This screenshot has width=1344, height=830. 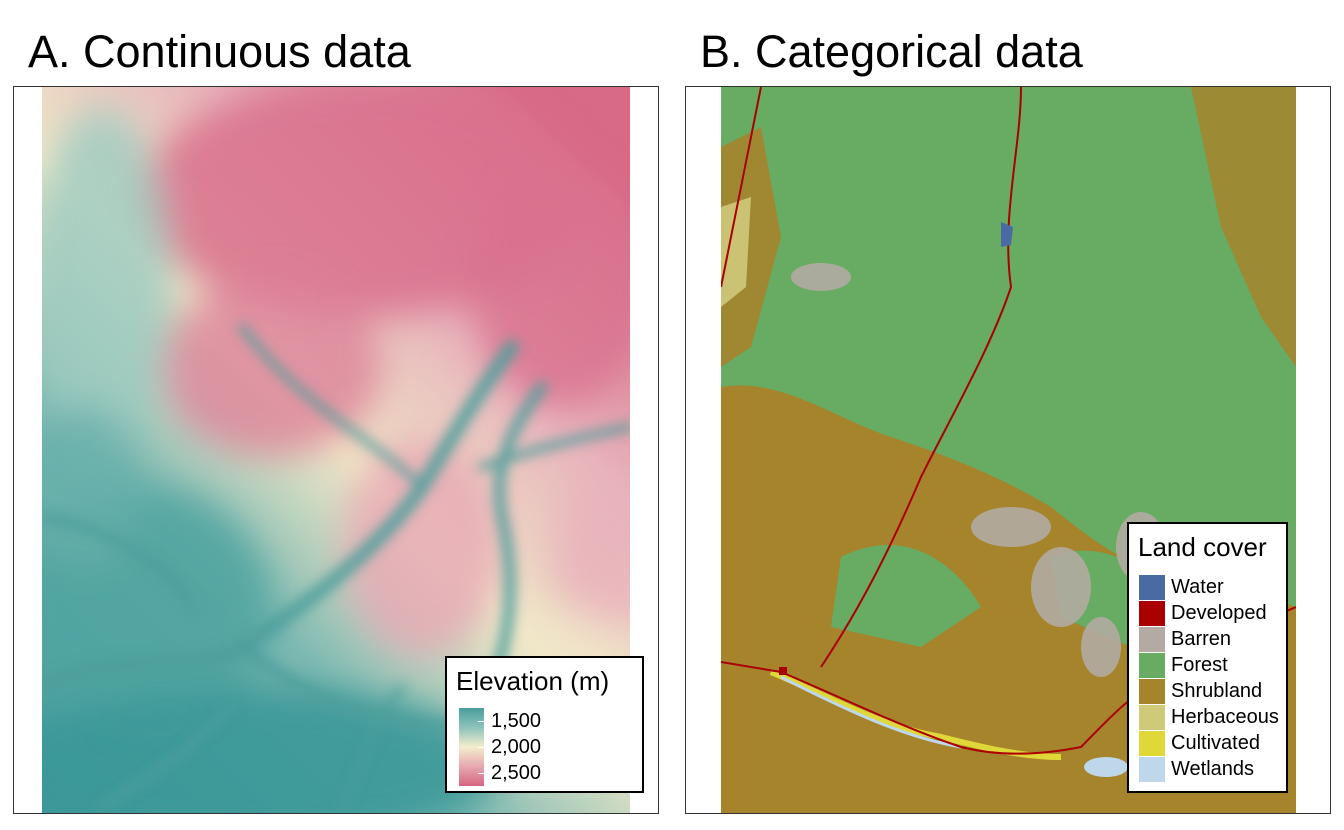 I want to click on panel-a-title: A. Continuous data, so click(x=219, y=51).